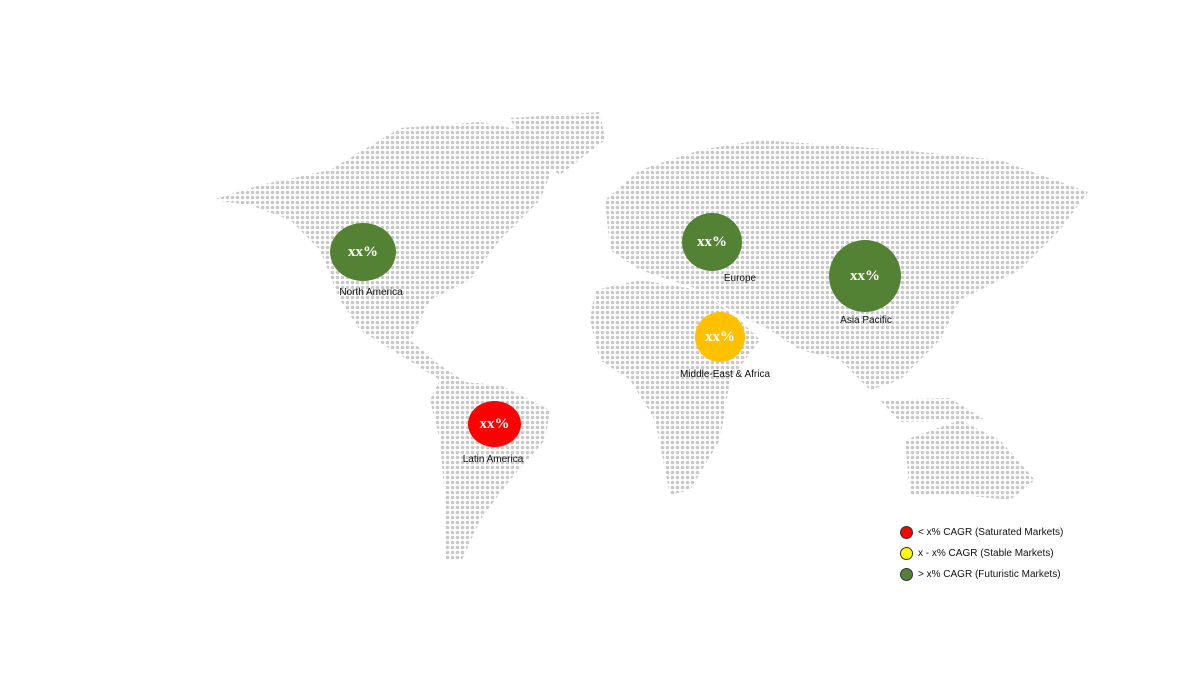 The height and width of the screenshot is (675, 1200). Describe the element at coordinates (989, 574) in the screenshot. I see `legend-label: > x% CAGR (Futuristic Markets)` at that location.